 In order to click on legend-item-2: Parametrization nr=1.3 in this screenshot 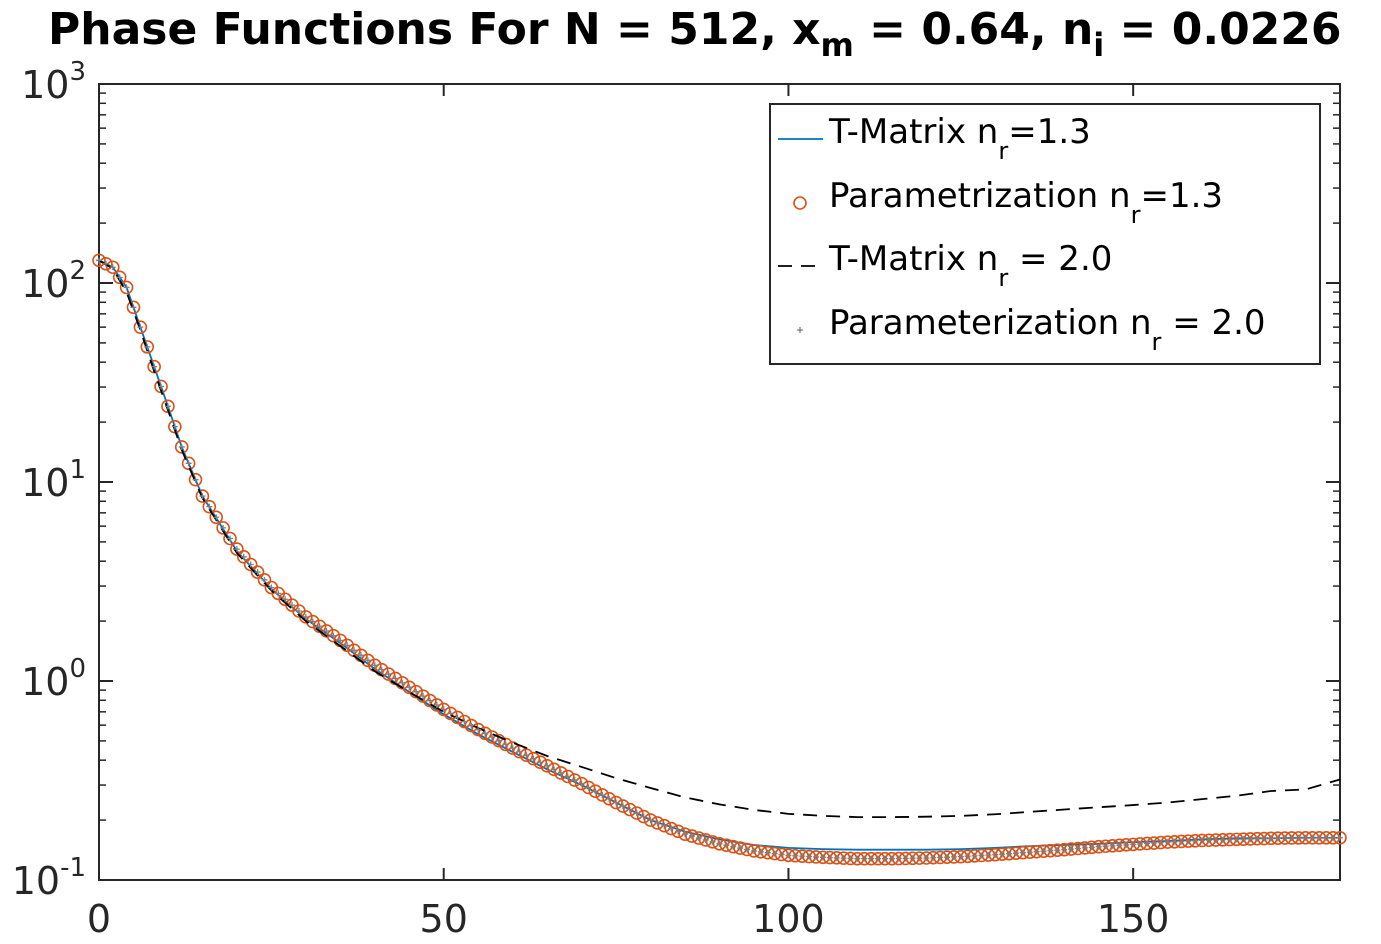, I will do `click(1008, 202)`.